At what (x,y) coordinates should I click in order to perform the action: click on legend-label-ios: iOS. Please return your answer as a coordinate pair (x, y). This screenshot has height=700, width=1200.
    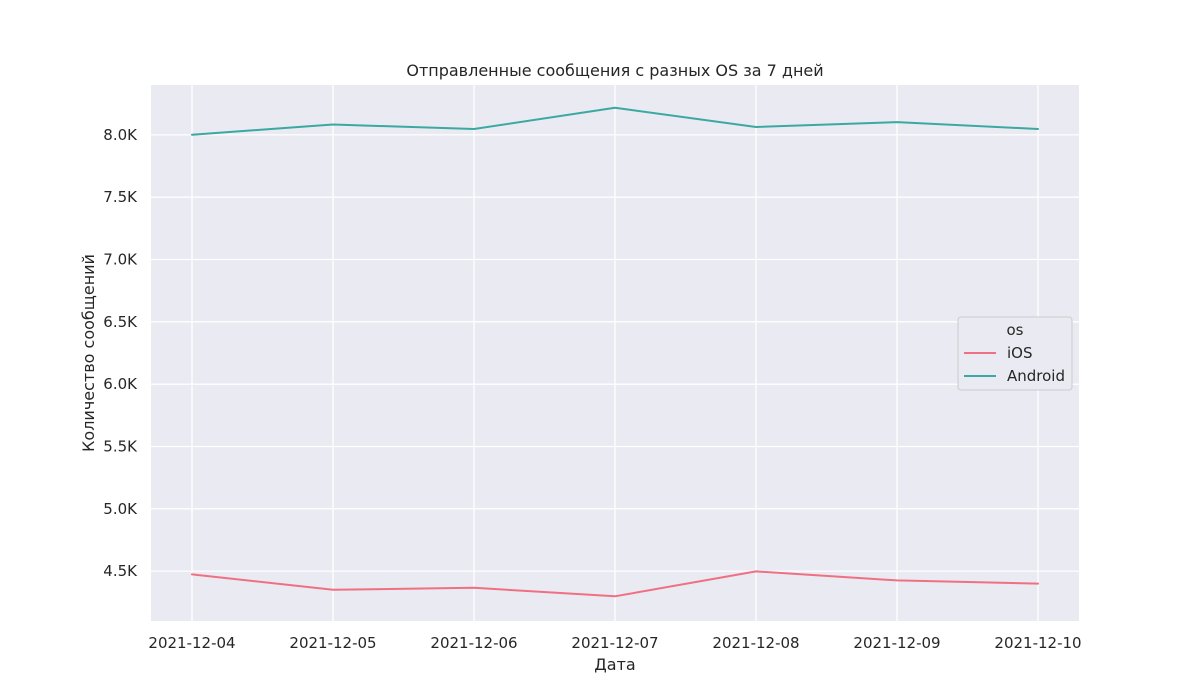
    Looking at the image, I should click on (1020, 353).